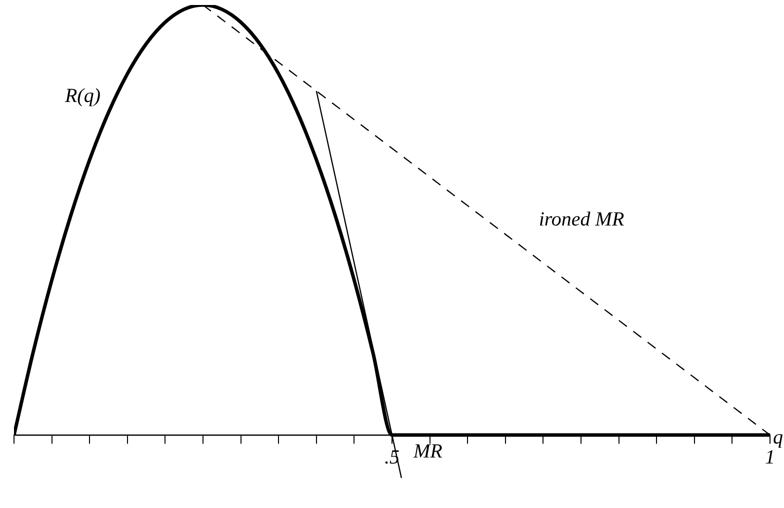 Image resolution: width=784 pixels, height=508 pixels. What do you see at coordinates (581, 219) in the screenshot?
I see `series-label: ironed MR` at bounding box center [581, 219].